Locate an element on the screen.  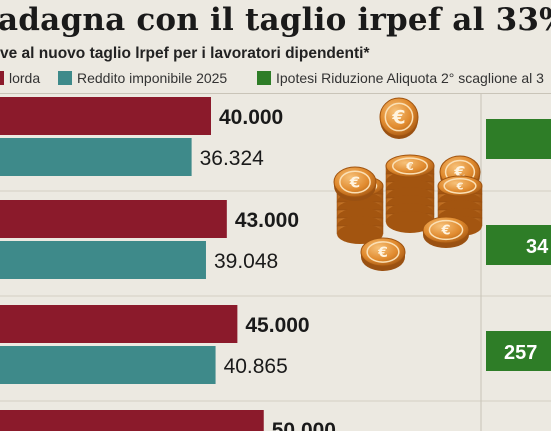
header-divider is located at coordinates (275, 93).